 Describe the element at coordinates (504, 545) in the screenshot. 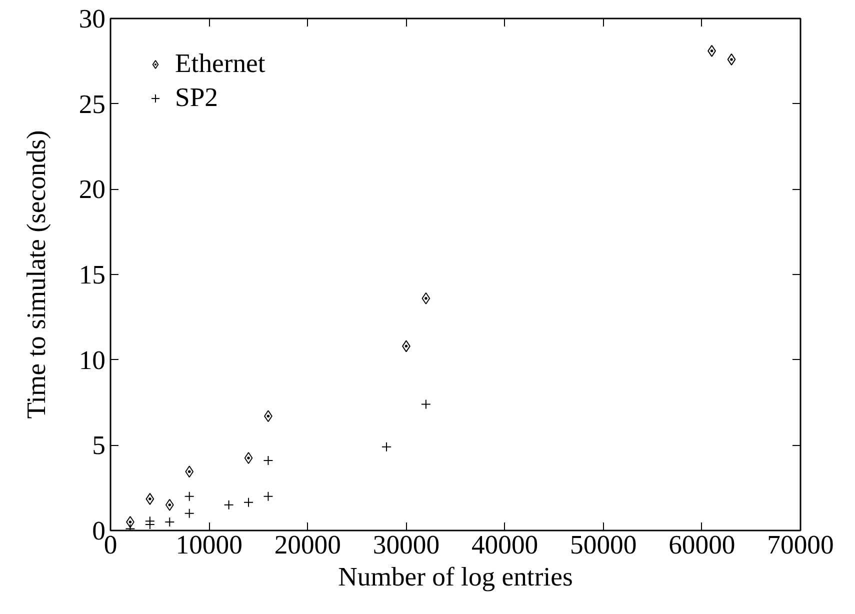

I see `x-tick-label: 40000` at that location.